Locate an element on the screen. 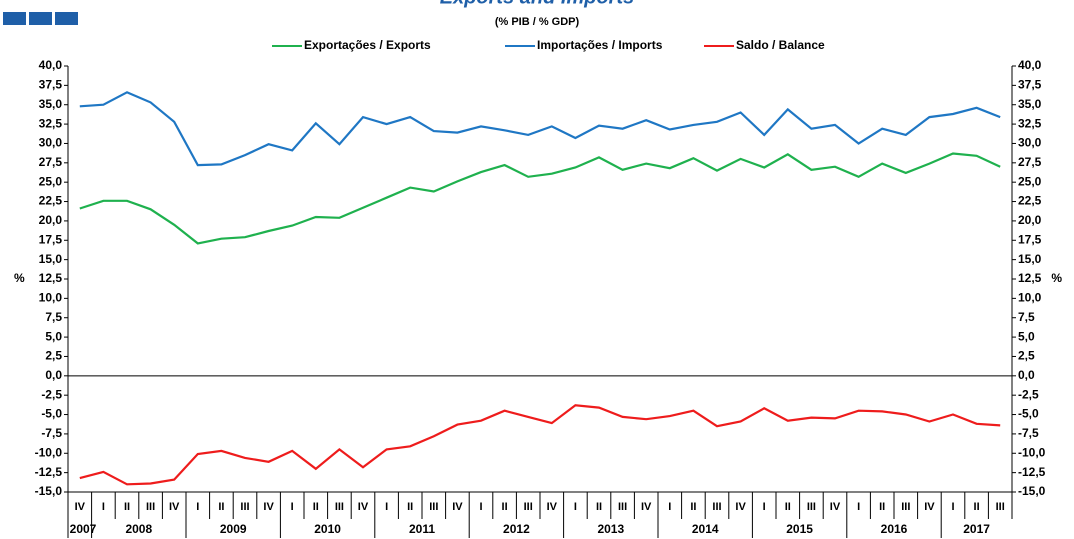 This screenshot has width=1074, height=539. year-label: 2007 is located at coordinates (83, 529).